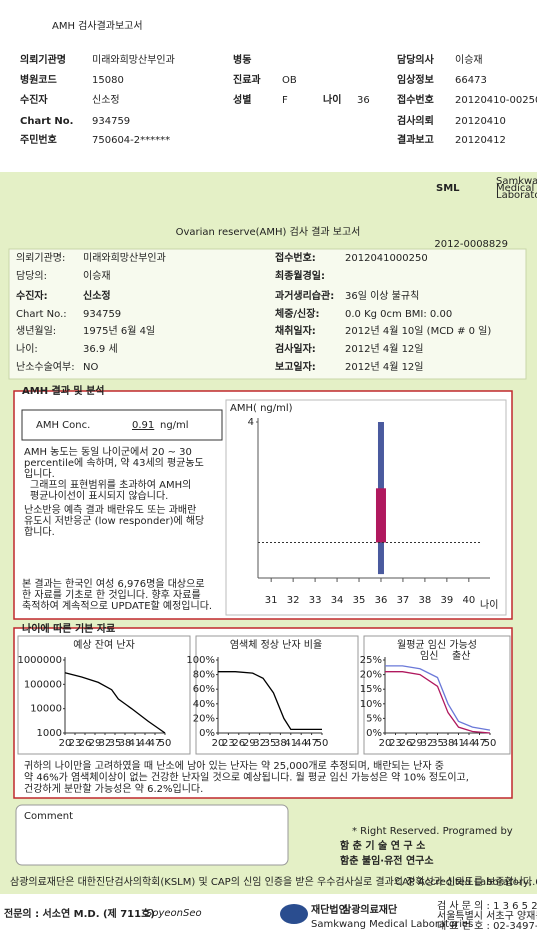 This screenshot has width=537, height=938. I want to click on x-tick-label: 50, so click(490, 743).